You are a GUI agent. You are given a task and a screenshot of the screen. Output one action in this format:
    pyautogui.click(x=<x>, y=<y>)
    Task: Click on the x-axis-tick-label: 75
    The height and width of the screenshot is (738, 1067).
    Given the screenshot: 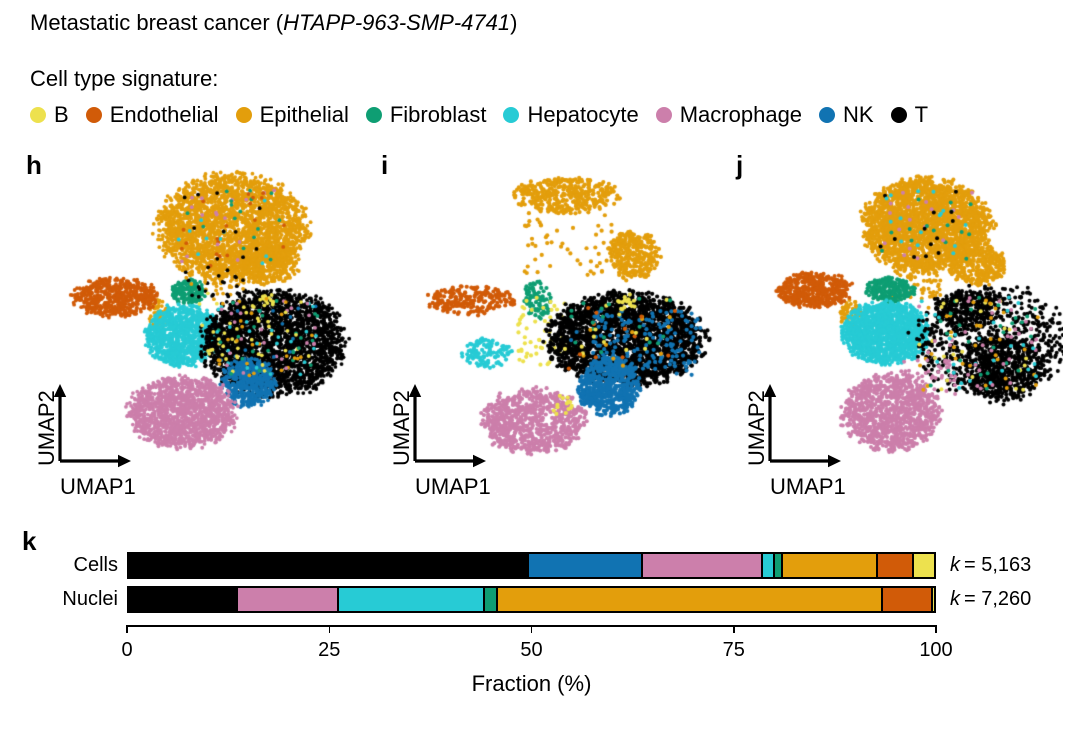 What is the action you would take?
    pyautogui.click(x=733, y=650)
    